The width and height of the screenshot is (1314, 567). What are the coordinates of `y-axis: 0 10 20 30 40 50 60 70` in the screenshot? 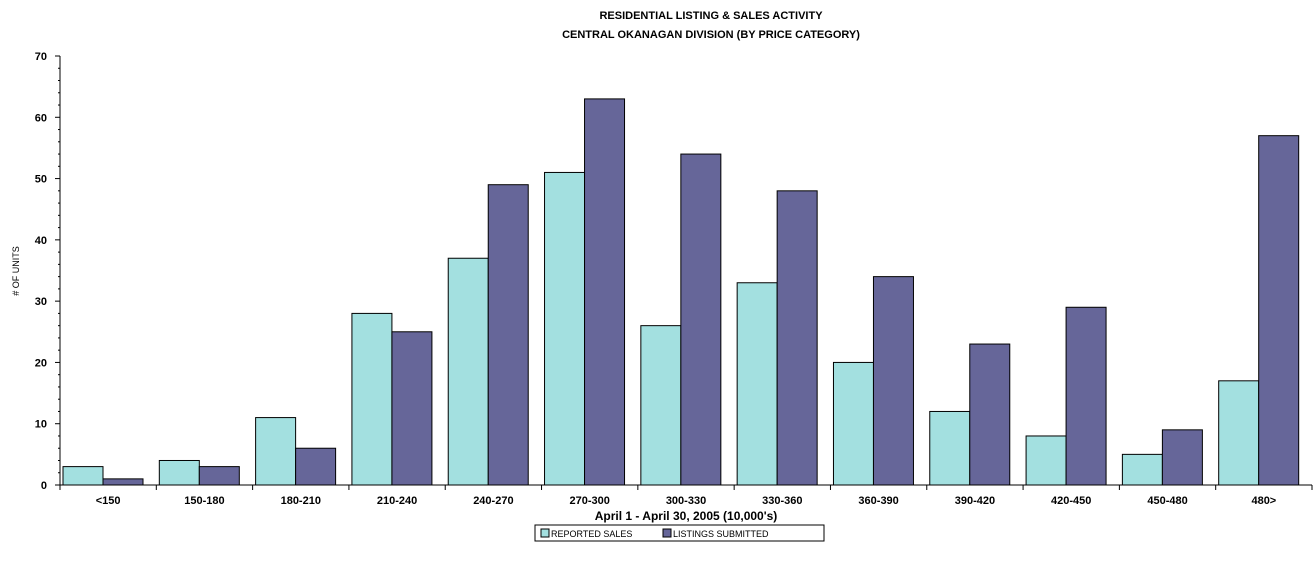 It's located at (48, 271).